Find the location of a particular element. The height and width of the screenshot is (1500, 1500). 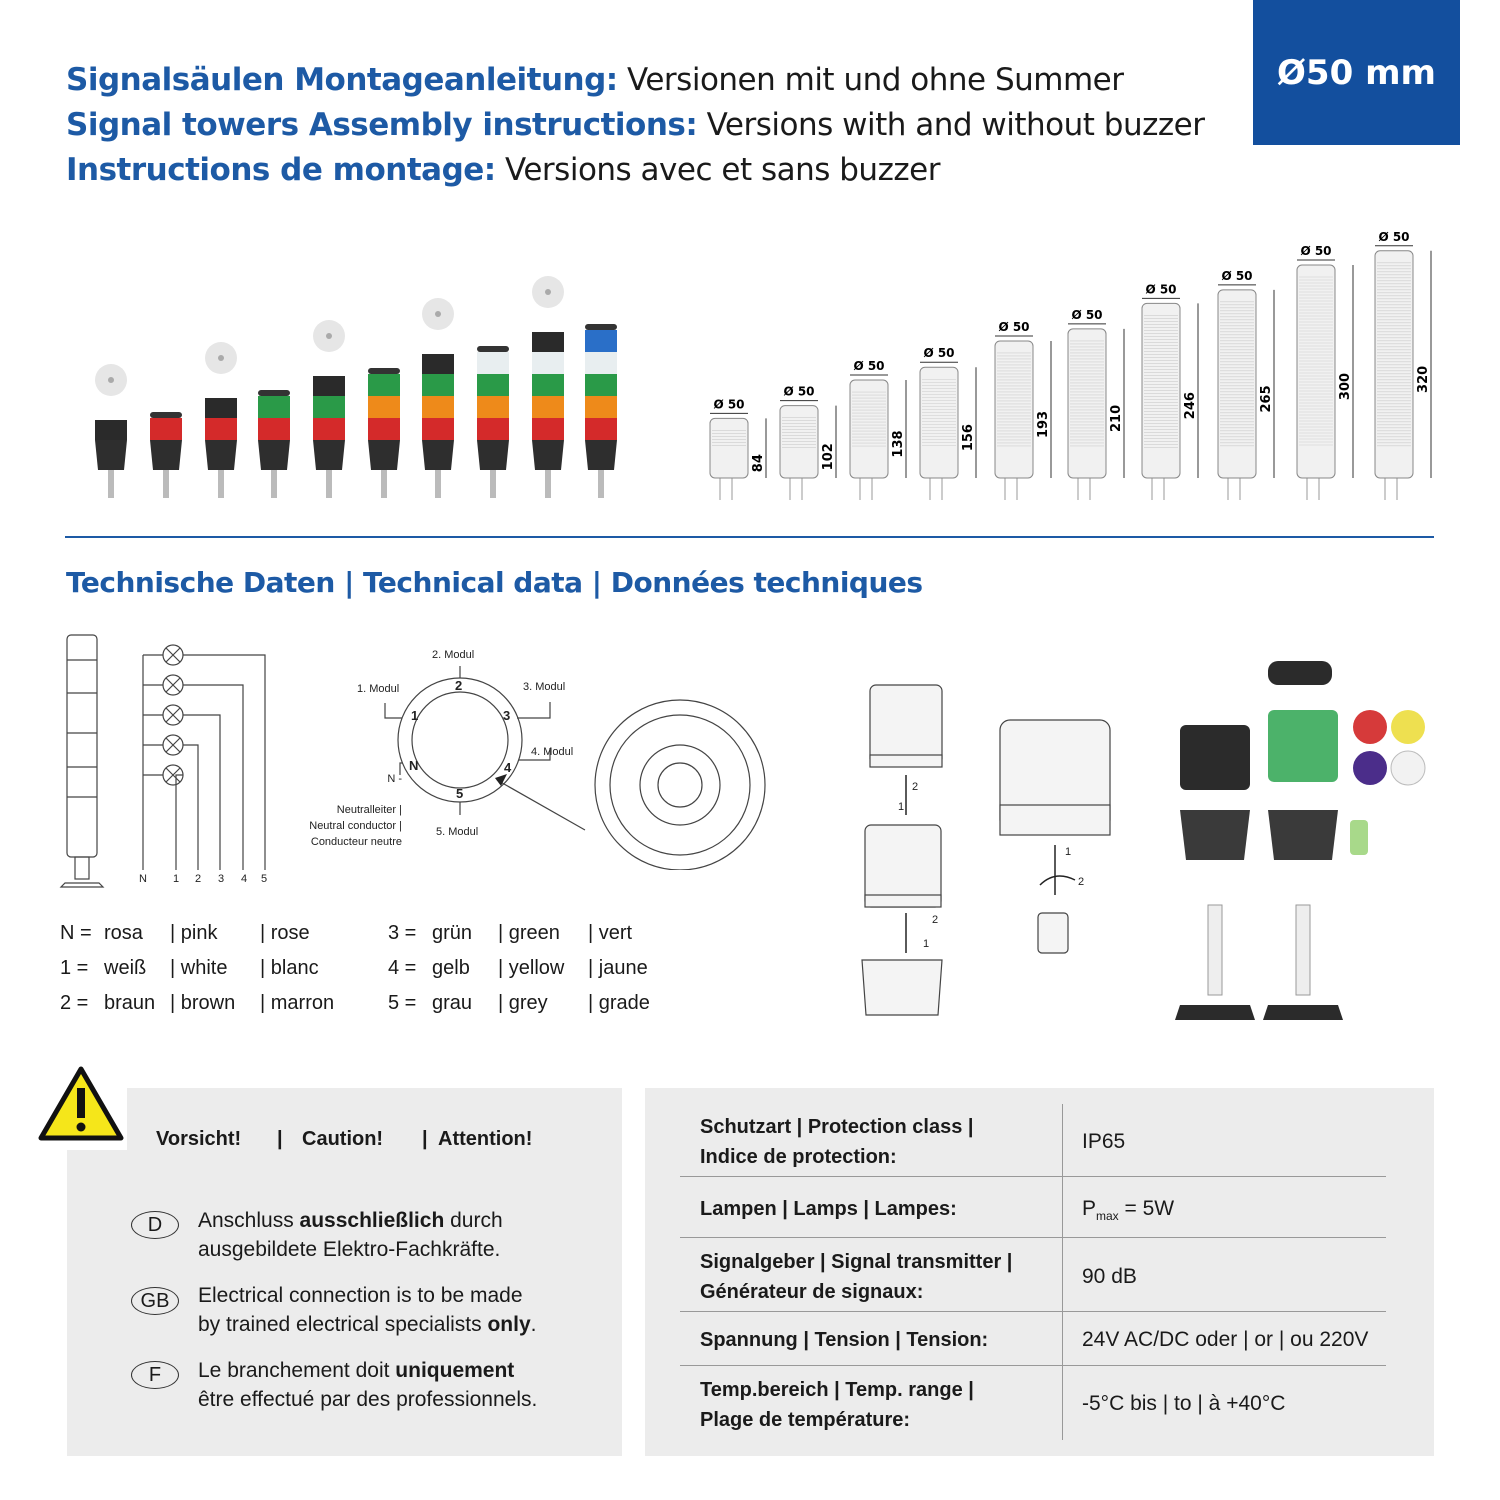

legend-en: | pink is located at coordinates (194, 933).